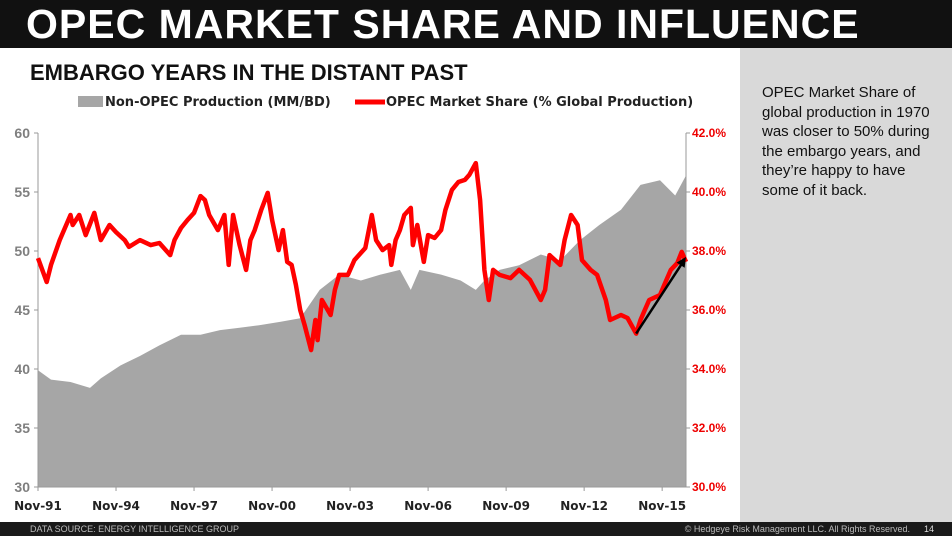 Image resolution: width=952 pixels, height=536 pixels. Describe the element at coordinates (218, 102) in the screenshot. I see `legend-label-non-opec: Non-OPEC Production (MM/BD)` at that location.